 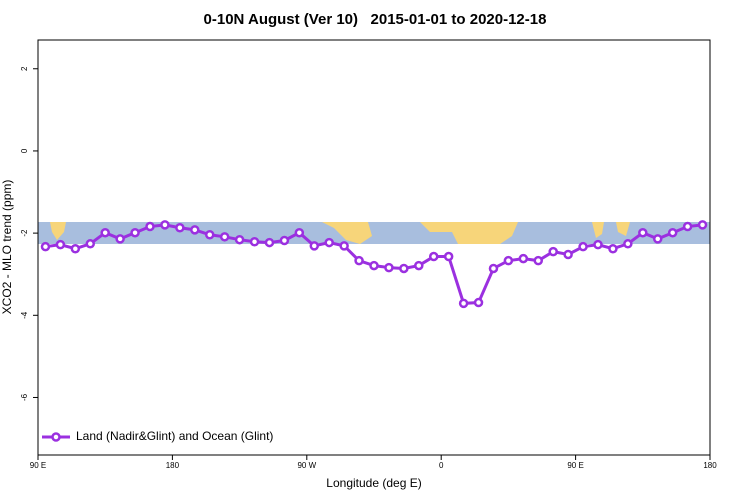 I want to click on y-tick-label: 0, so click(x=24, y=150).